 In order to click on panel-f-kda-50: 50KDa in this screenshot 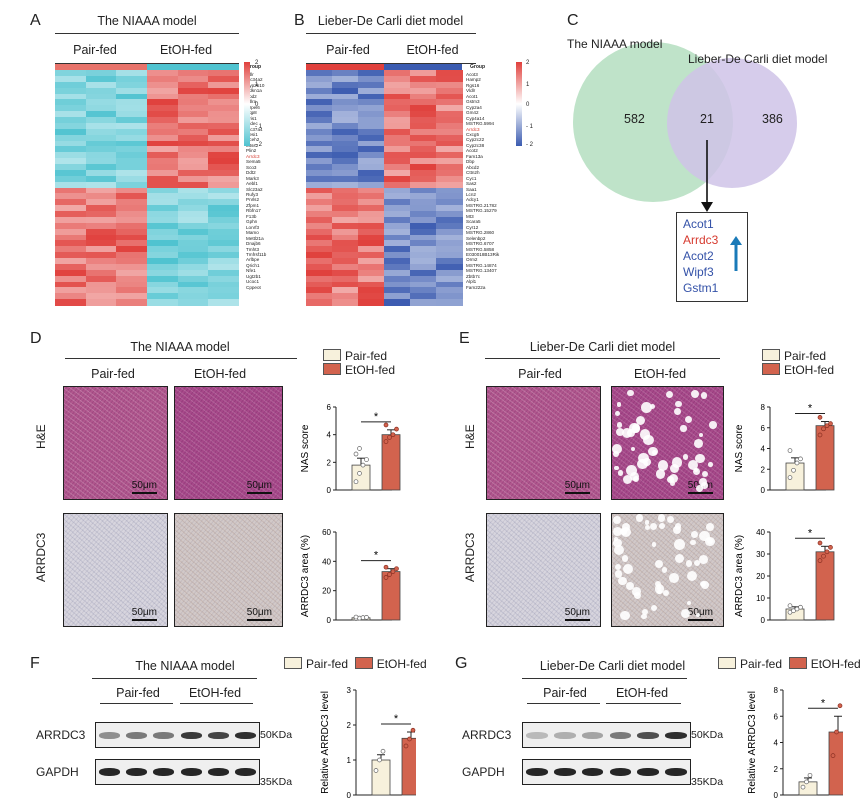, I will do `click(276, 735)`.